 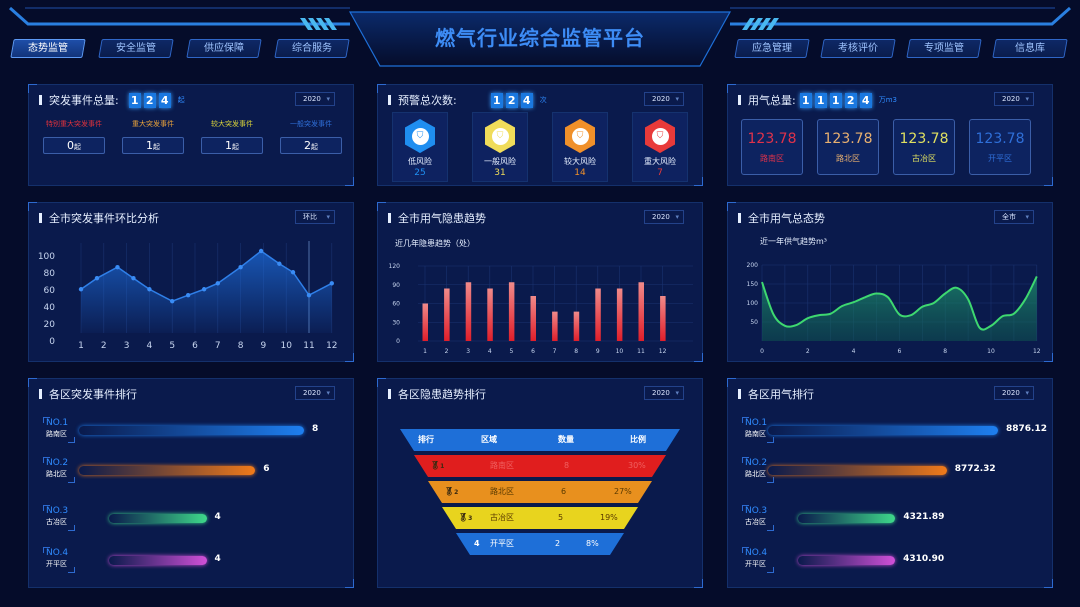 I want to click on gas-area-chart: 50 100 150 200 0 2 4 6 8 10 12, so click(x=894, y=308).